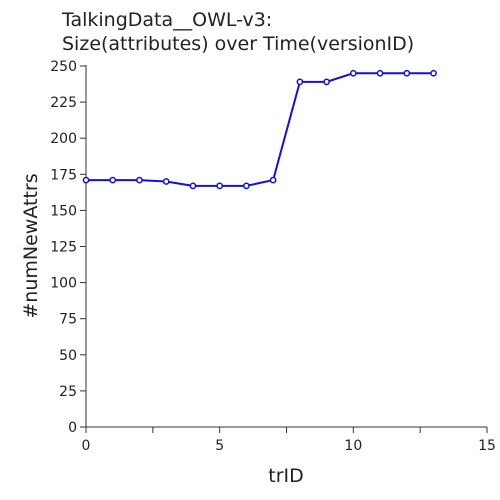 The image size is (500, 500). Describe the element at coordinates (68, 320) in the screenshot. I see `y-tick-label-75: 75` at that location.